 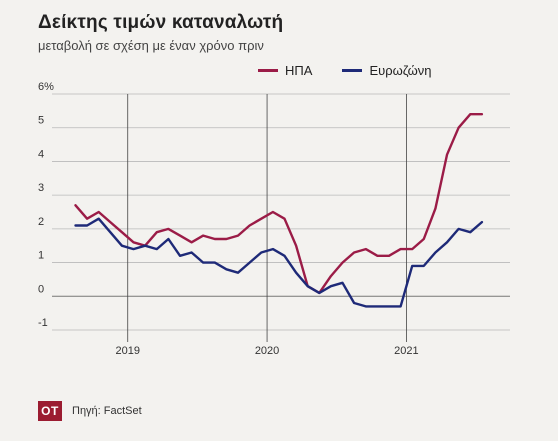 What do you see at coordinates (41, 121) in the screenshot?
I see `y-tick-label: 5` at bounding box center [41, 121].